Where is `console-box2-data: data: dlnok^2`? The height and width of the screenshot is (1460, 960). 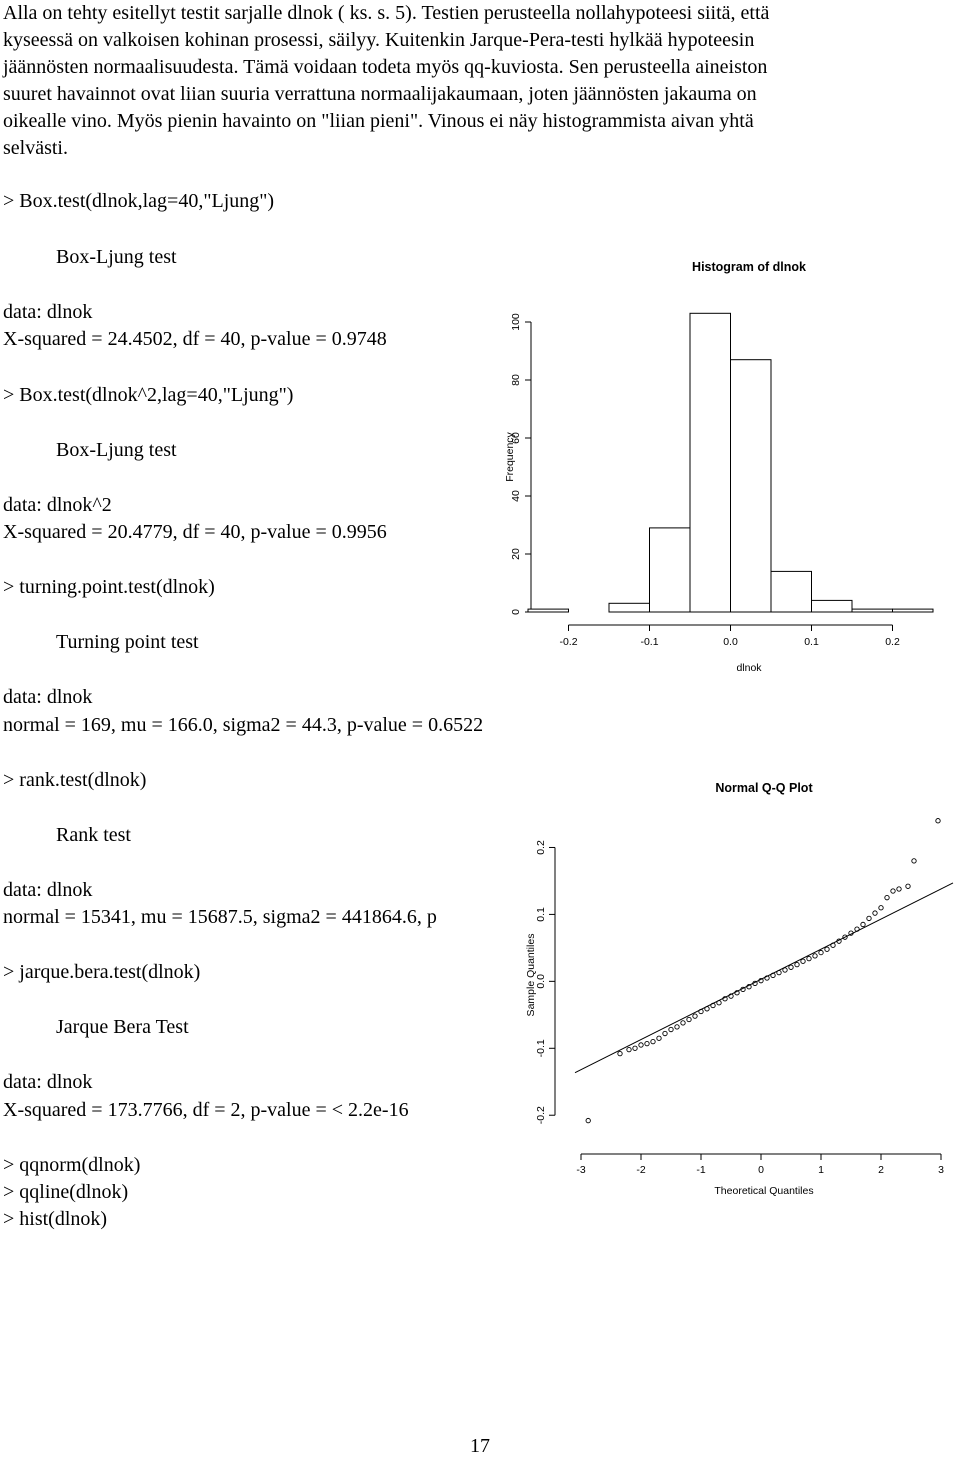 console-box2-data: data: dlnok^2 is located at coordinates (57, 505).